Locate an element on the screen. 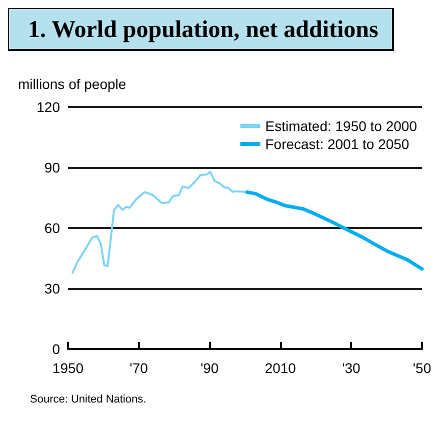 The width and height of the screenshot is (445, 433). x-tick-label: 1950 is located at coordinates (68, 368).